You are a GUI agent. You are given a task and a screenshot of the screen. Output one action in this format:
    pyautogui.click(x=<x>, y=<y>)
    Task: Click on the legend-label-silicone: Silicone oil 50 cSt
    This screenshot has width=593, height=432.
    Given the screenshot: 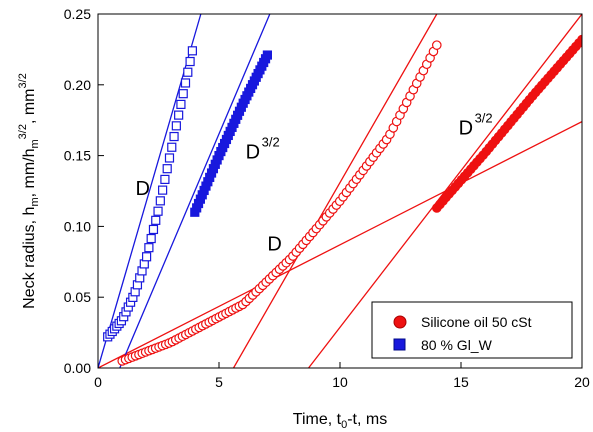 What is the action you would take?
    pyautogui.click(x=476, y=322)
    